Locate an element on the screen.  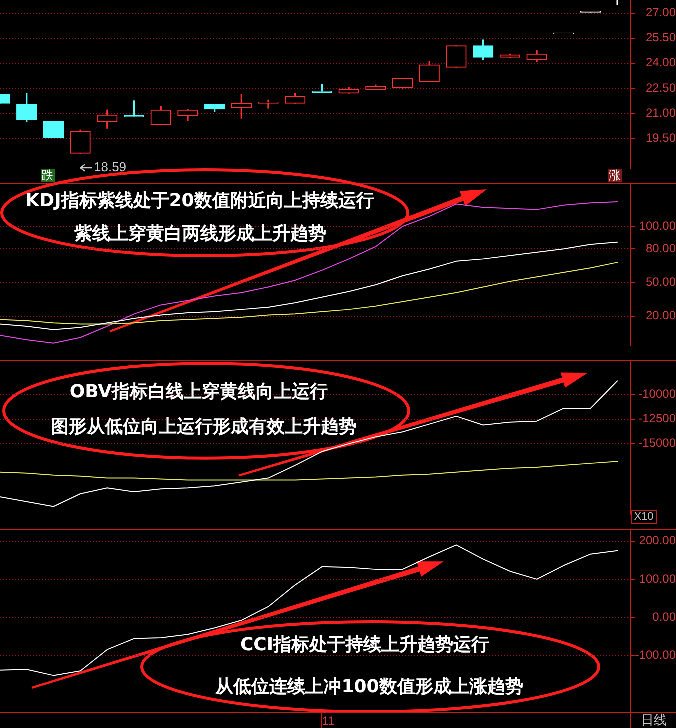
y-tick-label: 24.00 is located at coordinates (661, 63).